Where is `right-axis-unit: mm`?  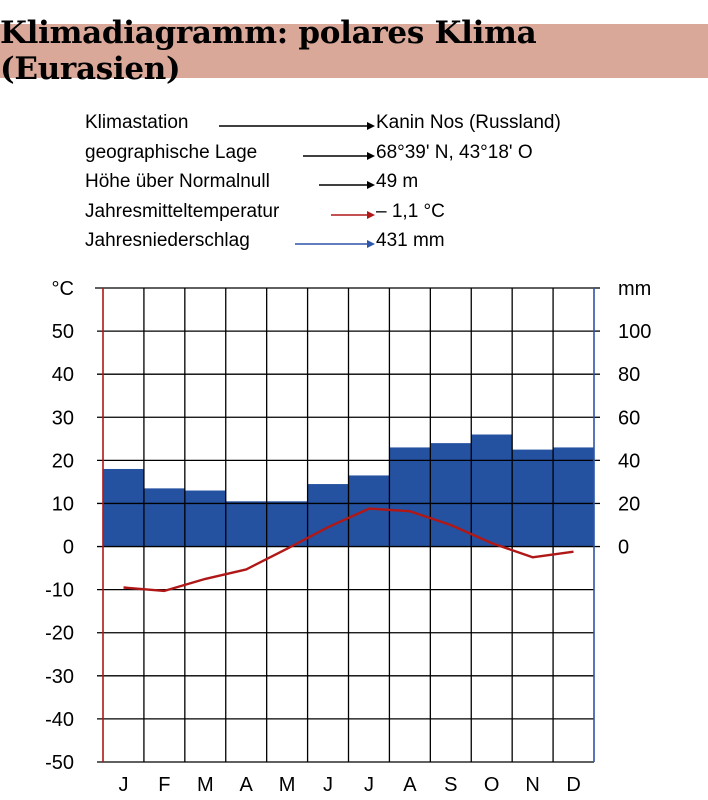 right-axis-unit: mm is located at coordinates (634, 289).